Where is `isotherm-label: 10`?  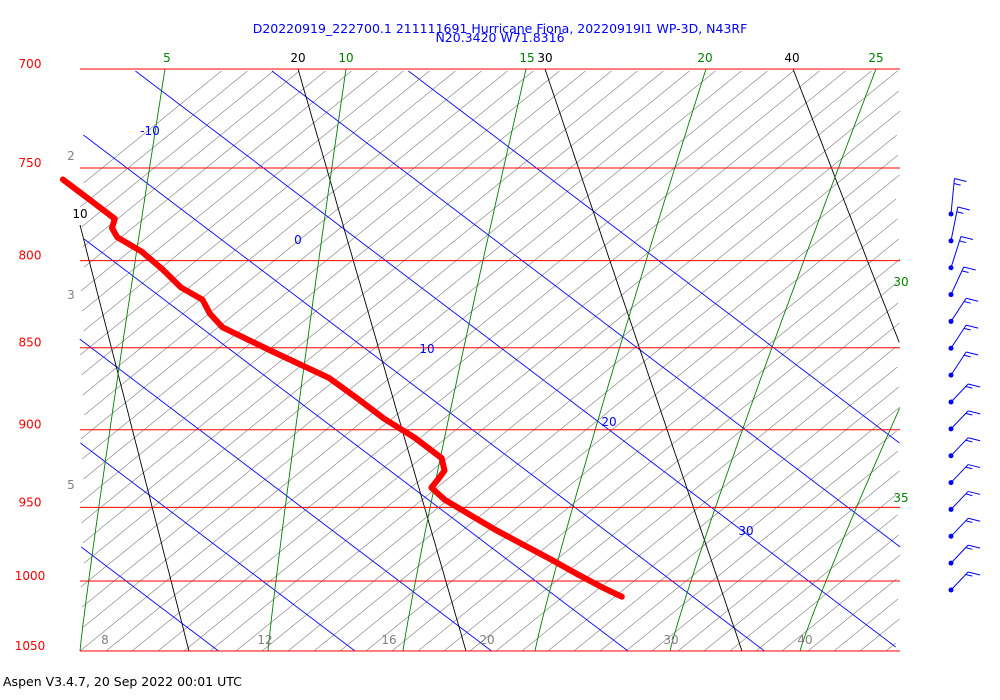 isotherm-label: 10 is located at coordinates (426, 349).